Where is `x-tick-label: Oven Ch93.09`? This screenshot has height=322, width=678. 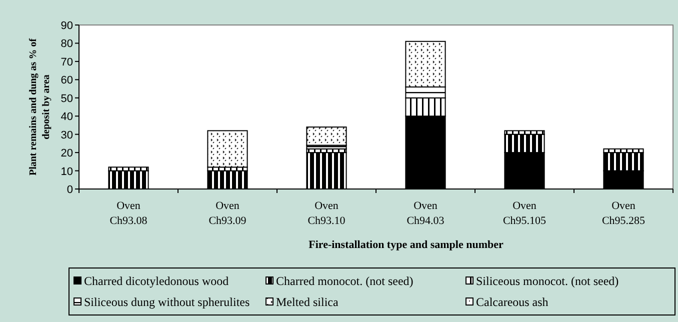 x-tick-label: Oven Ch93.09 is located at coordinates (227, 213).